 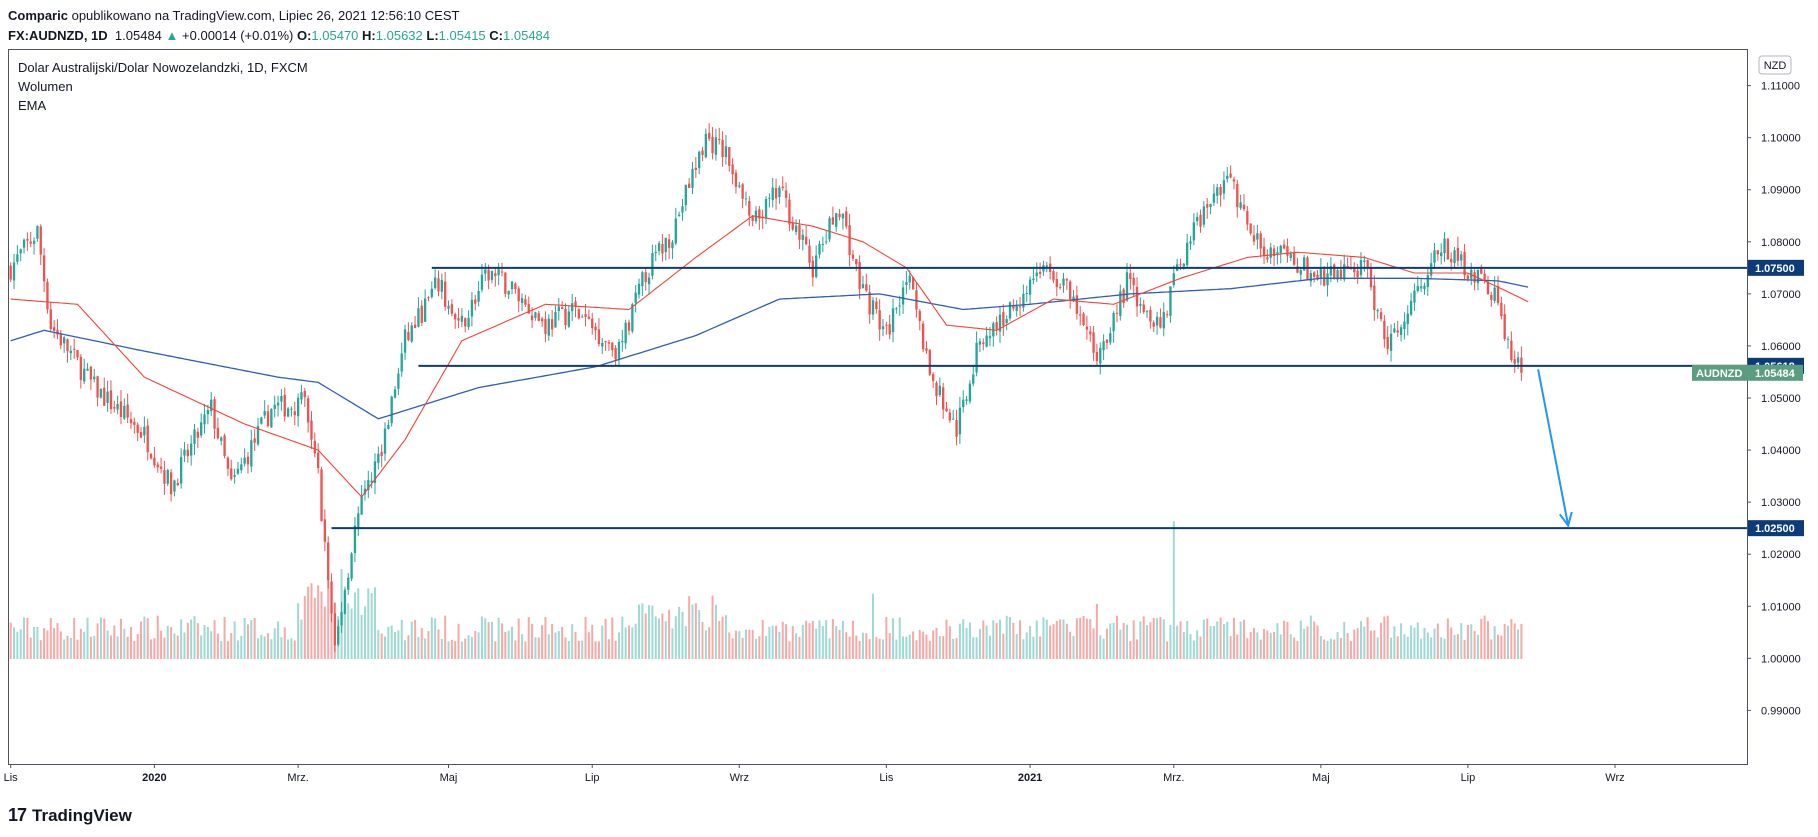 I want to click on high-value: 1.05632, so click(x=399, y=35).